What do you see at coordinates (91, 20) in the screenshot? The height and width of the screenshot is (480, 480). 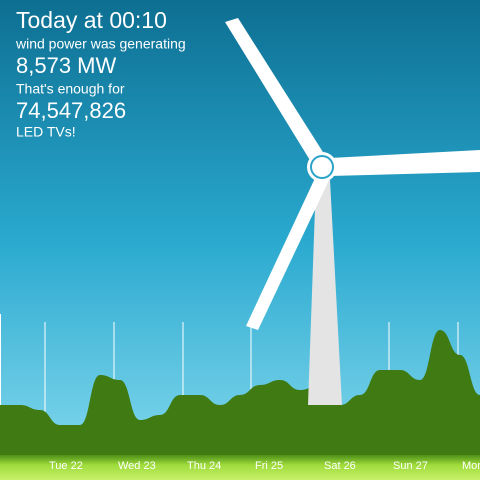 I see `time: Today at 00:10` at bounding box center [91, 20].